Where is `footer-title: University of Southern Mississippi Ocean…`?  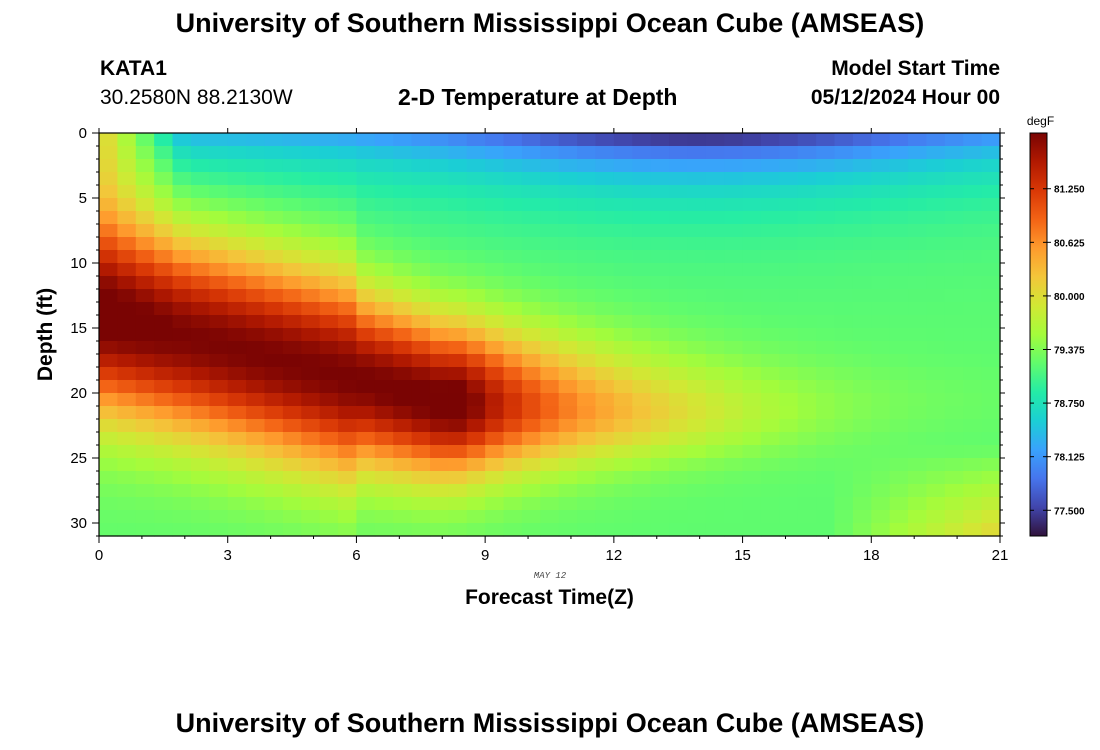 footer-title: University of Southern Mississippi Ocean… is located at coordinates (550, 723).